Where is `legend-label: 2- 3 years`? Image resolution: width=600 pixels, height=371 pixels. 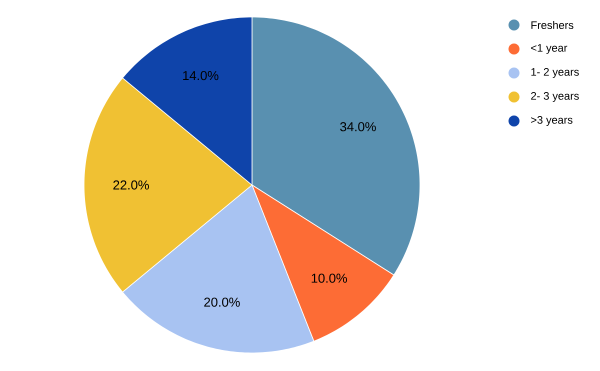
legend-label: 2- 3 years is located at coordinates (555, 97).